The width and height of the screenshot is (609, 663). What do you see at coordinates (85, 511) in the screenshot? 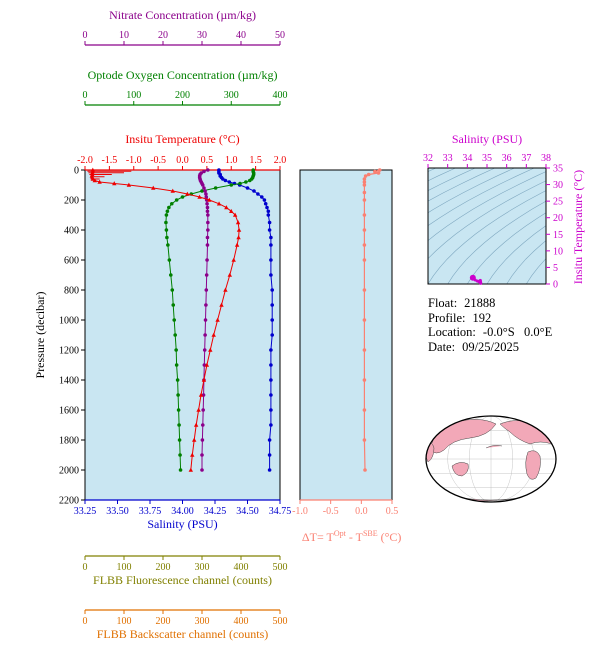
I see `svg-text: 33.25` at bounding box center [85, 511].